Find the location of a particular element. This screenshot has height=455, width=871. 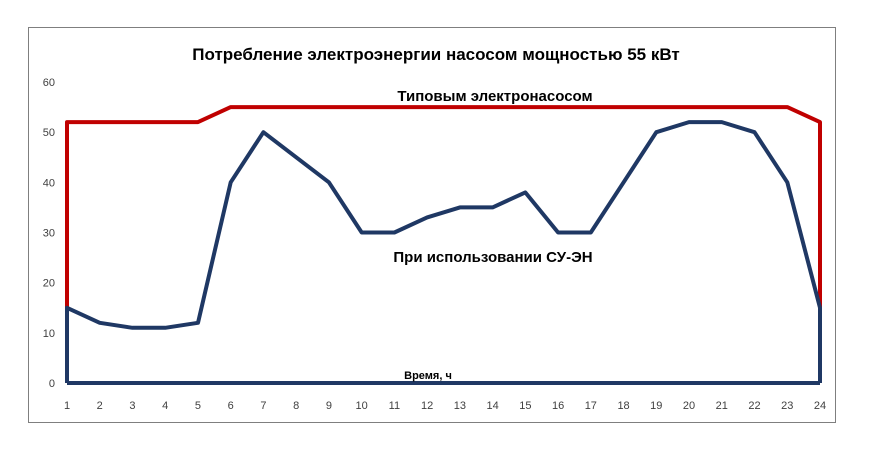

x-tick-label: 3 is located at coordinates (132, 406).